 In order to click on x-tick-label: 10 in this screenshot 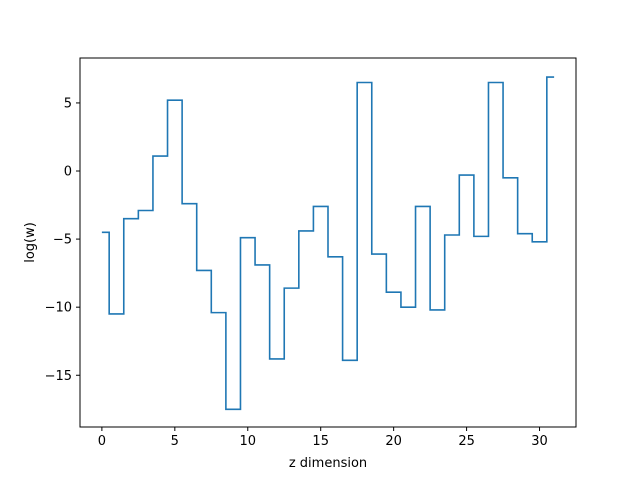, I will do `click(247, 441)`.